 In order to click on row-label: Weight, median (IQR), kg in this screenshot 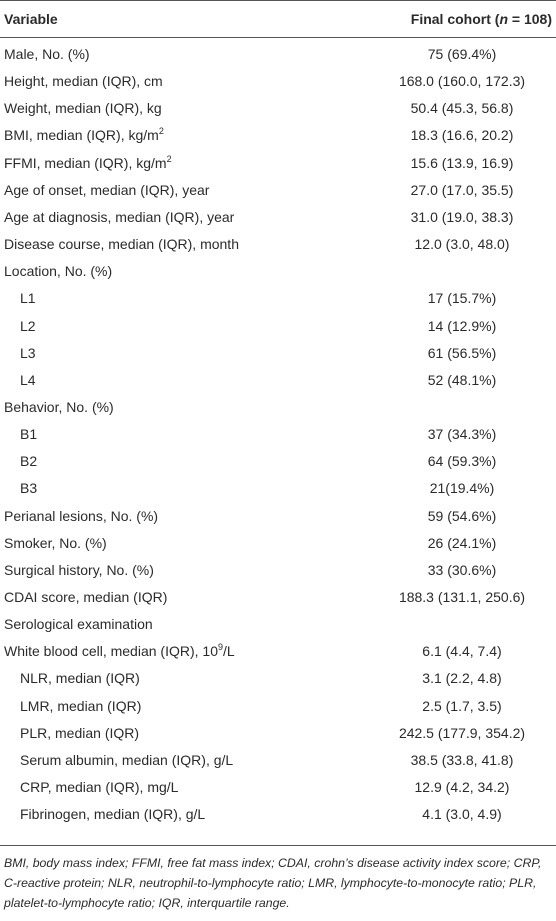, I will do `click(83, 108)`.